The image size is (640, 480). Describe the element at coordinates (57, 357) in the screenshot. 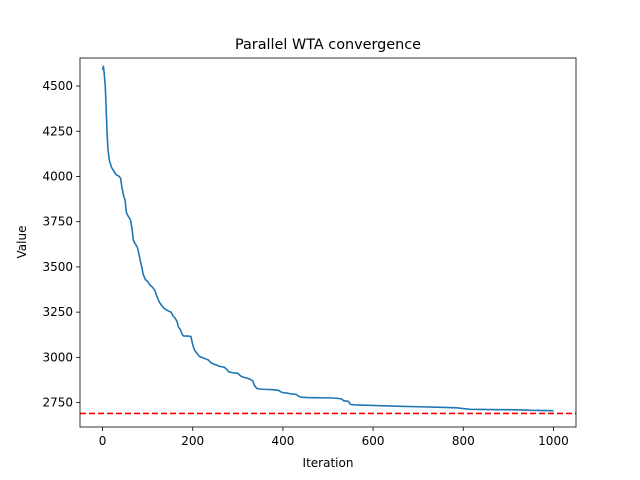

I see `y-tick-label: 3000` at that location.